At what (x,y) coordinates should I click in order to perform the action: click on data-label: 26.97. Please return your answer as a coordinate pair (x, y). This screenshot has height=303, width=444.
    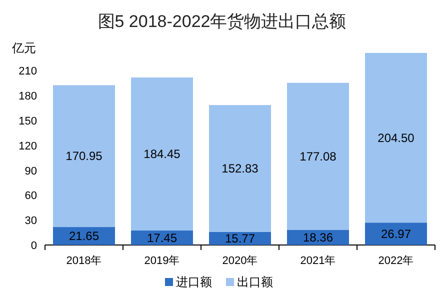
    Looking at the image, I should click on (396, 233).